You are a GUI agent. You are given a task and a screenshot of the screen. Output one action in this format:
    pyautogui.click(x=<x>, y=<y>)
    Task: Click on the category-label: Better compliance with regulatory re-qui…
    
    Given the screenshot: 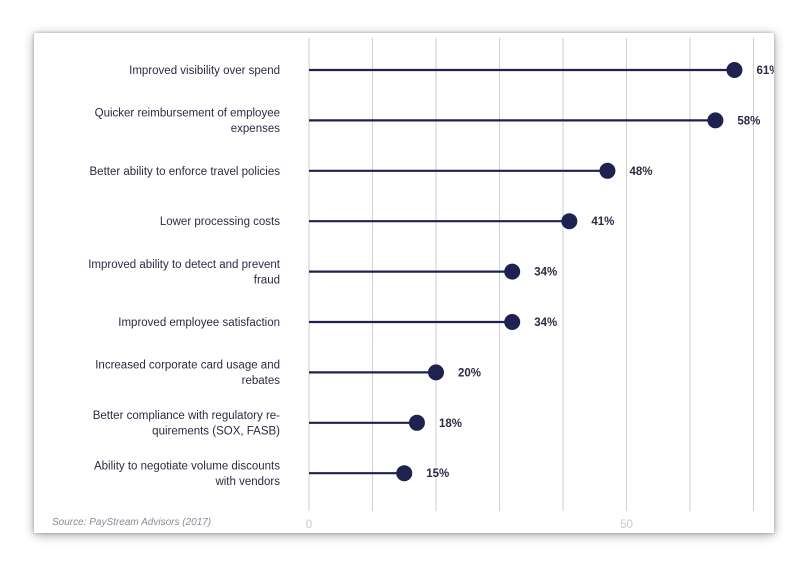 What is the action you would take?
    pyautogui.click(x=186, y=424)
    